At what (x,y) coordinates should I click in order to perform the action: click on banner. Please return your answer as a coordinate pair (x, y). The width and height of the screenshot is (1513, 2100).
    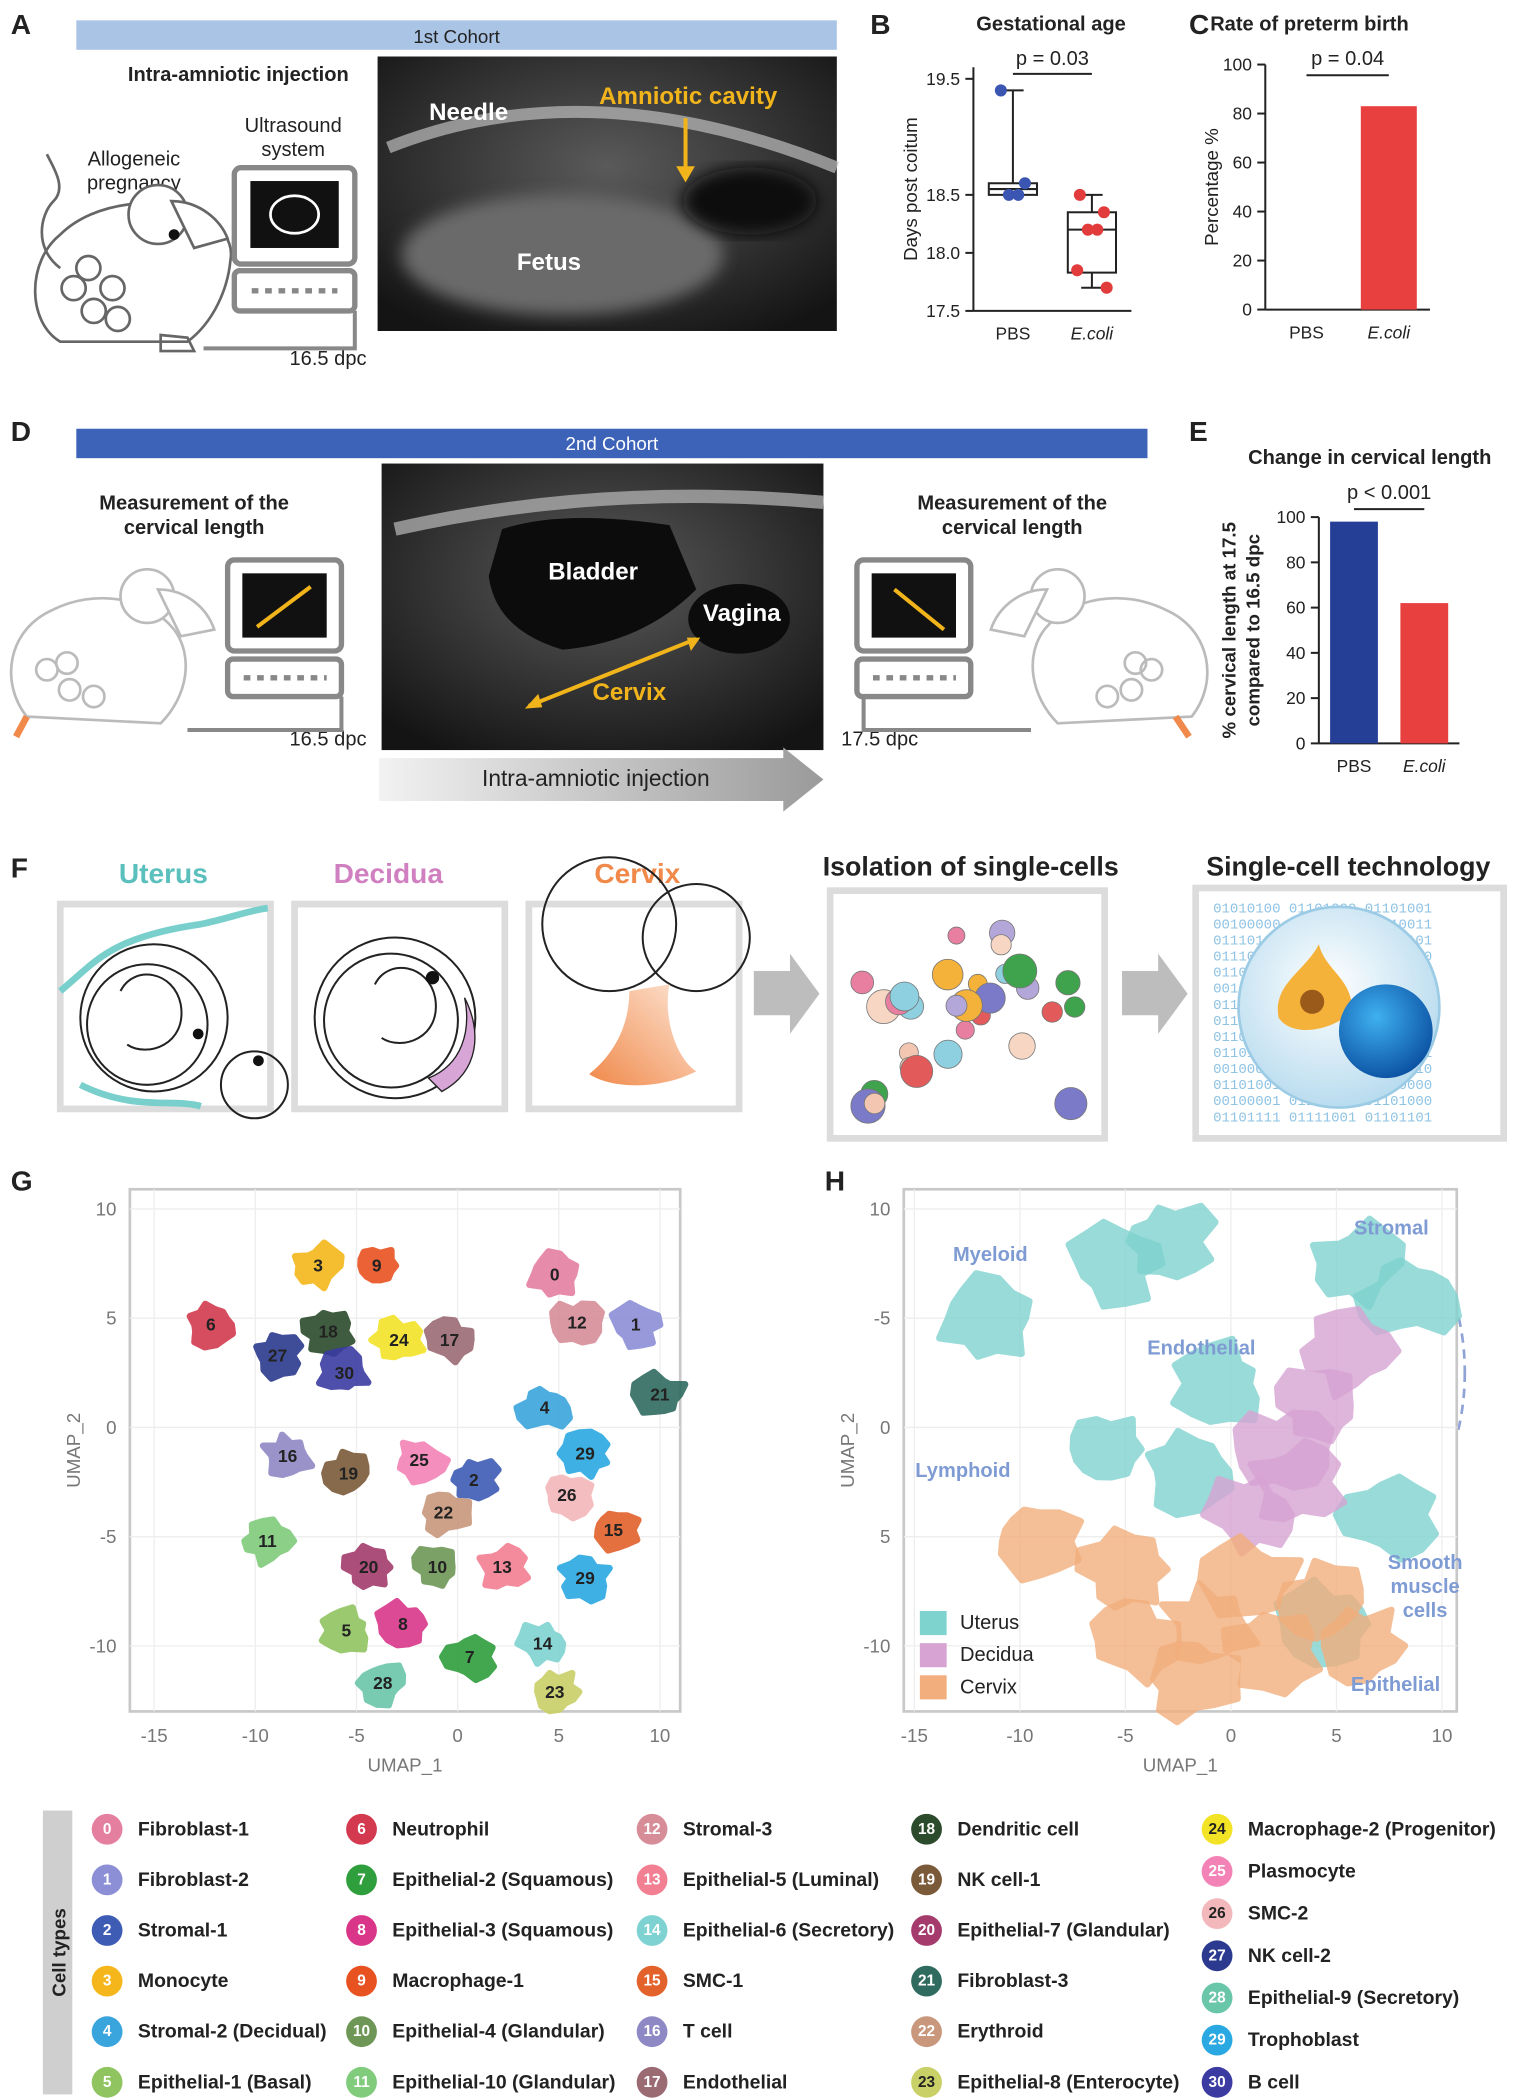
    Looking at the image, I should click on (612, 443).